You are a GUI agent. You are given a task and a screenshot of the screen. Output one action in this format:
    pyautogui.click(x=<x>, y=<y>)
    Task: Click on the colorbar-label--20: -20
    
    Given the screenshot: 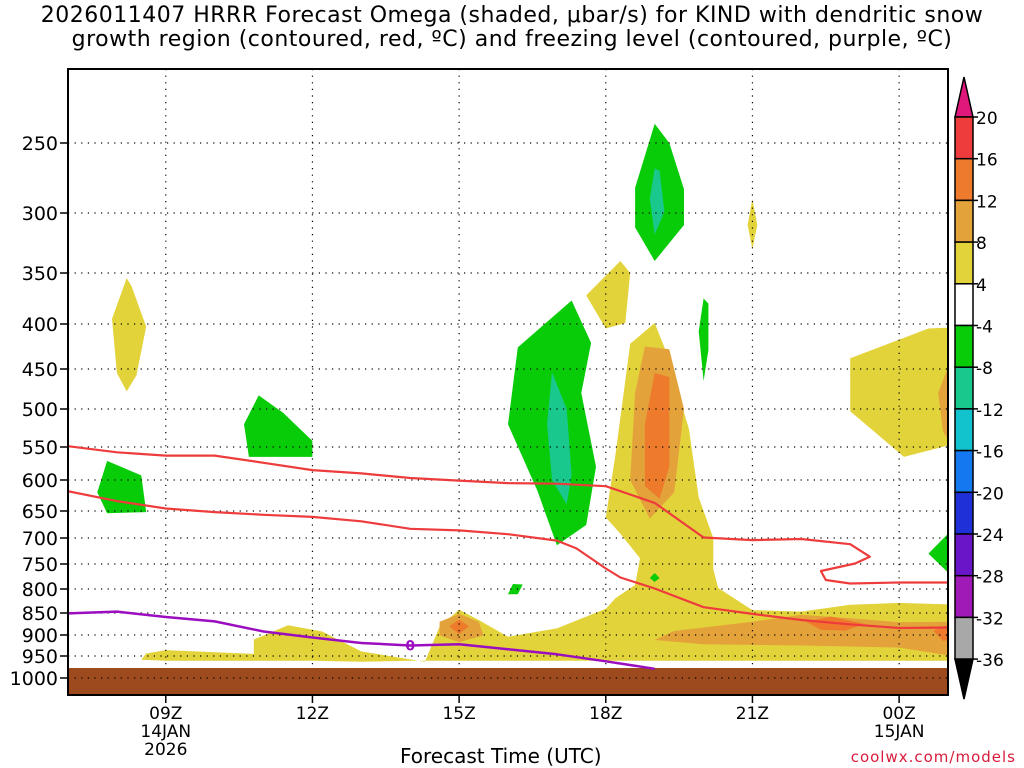 What is the action you would take?
    pyautogui.click(x=990, y=494)
    